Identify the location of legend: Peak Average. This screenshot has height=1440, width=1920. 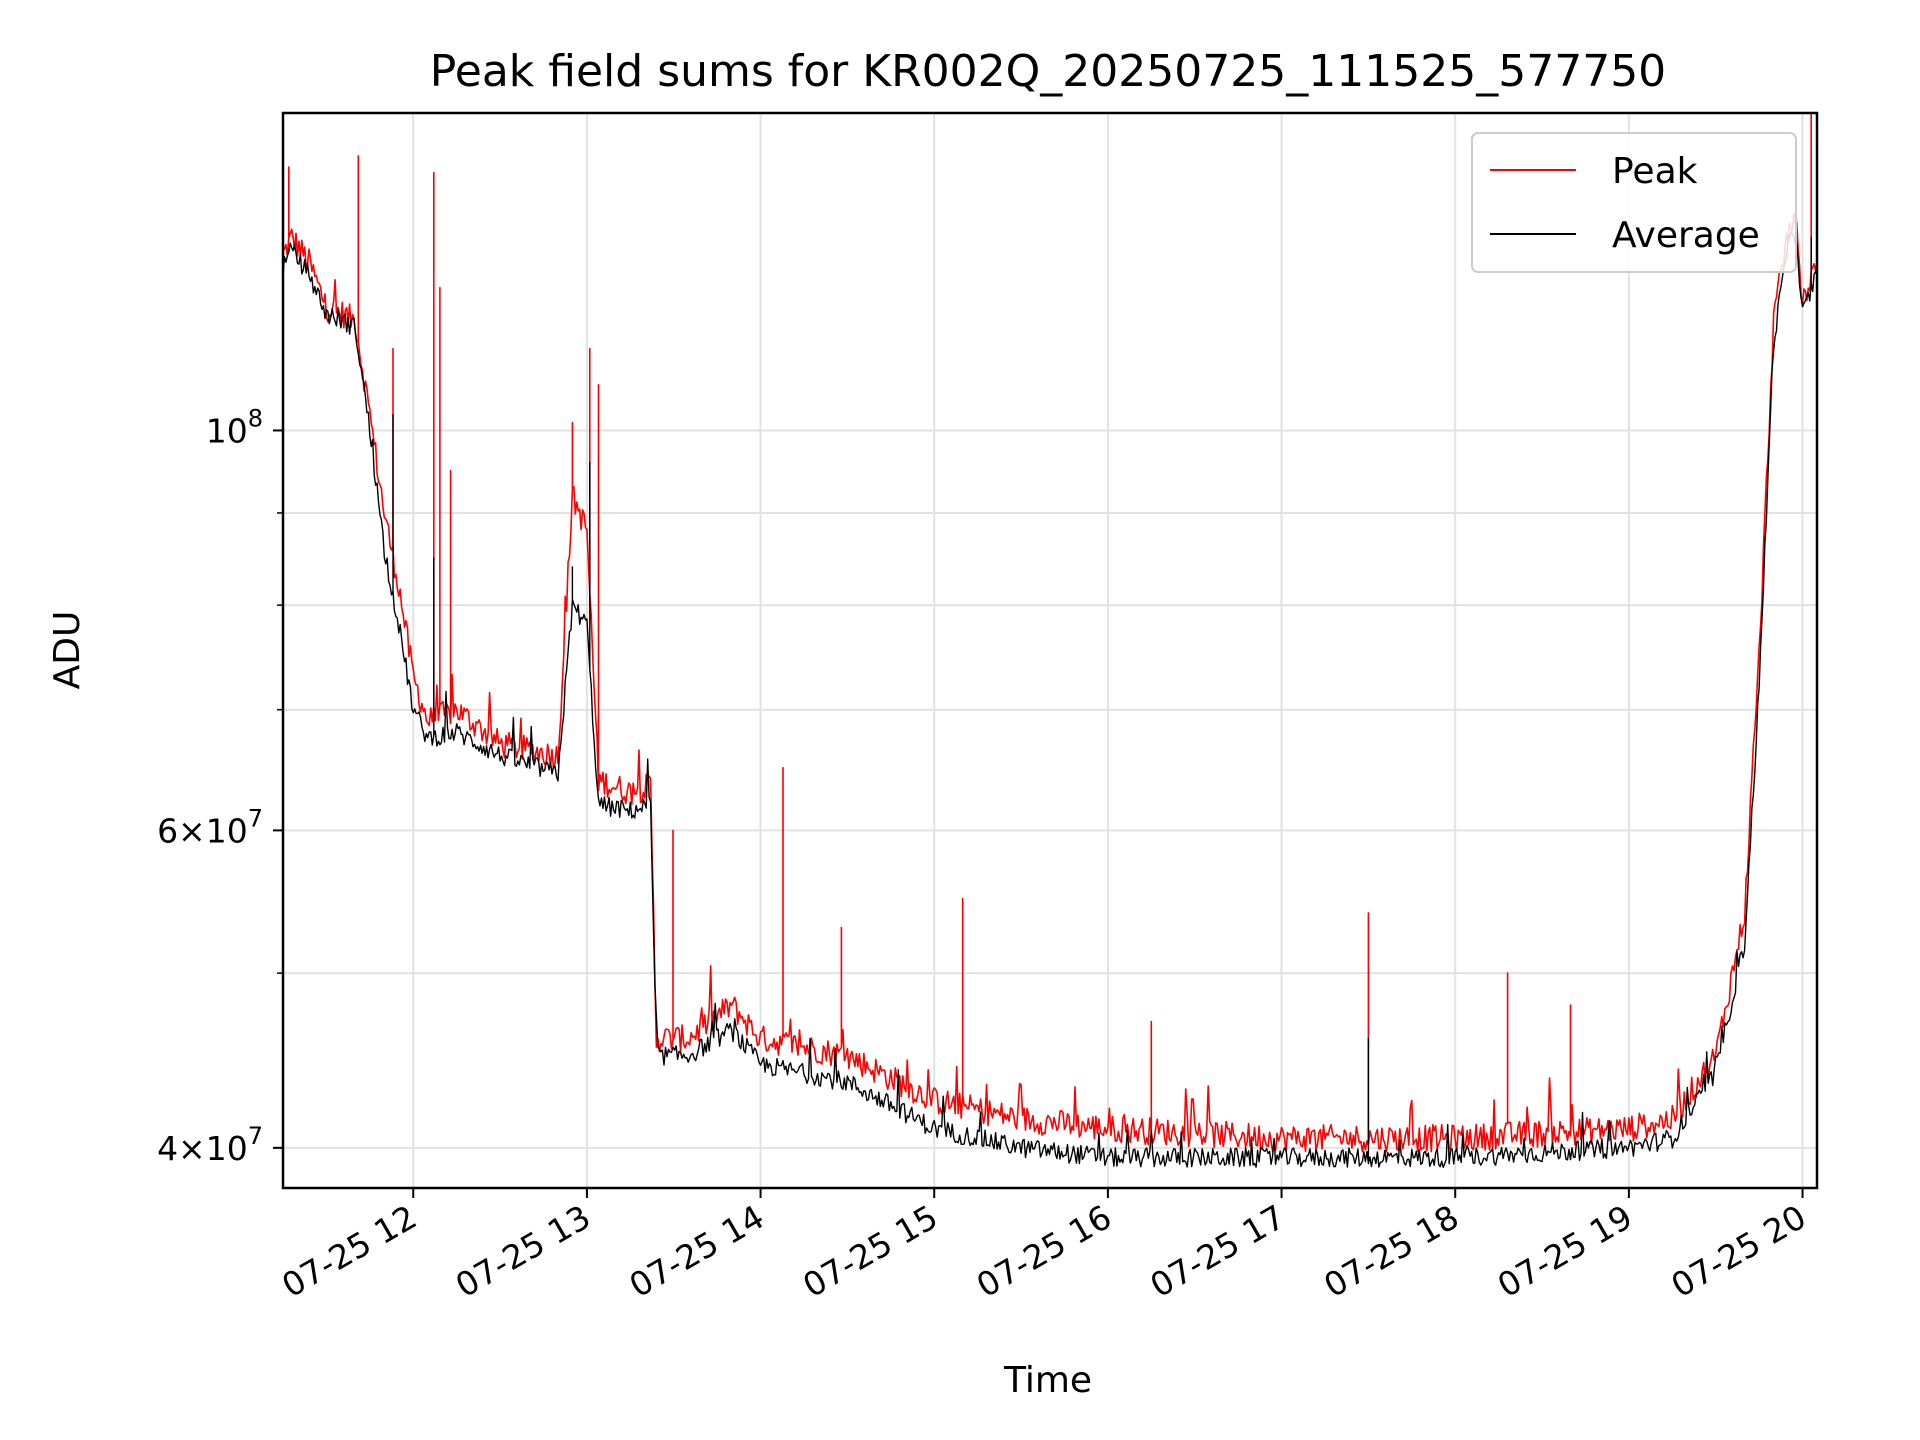
(1634, 202).